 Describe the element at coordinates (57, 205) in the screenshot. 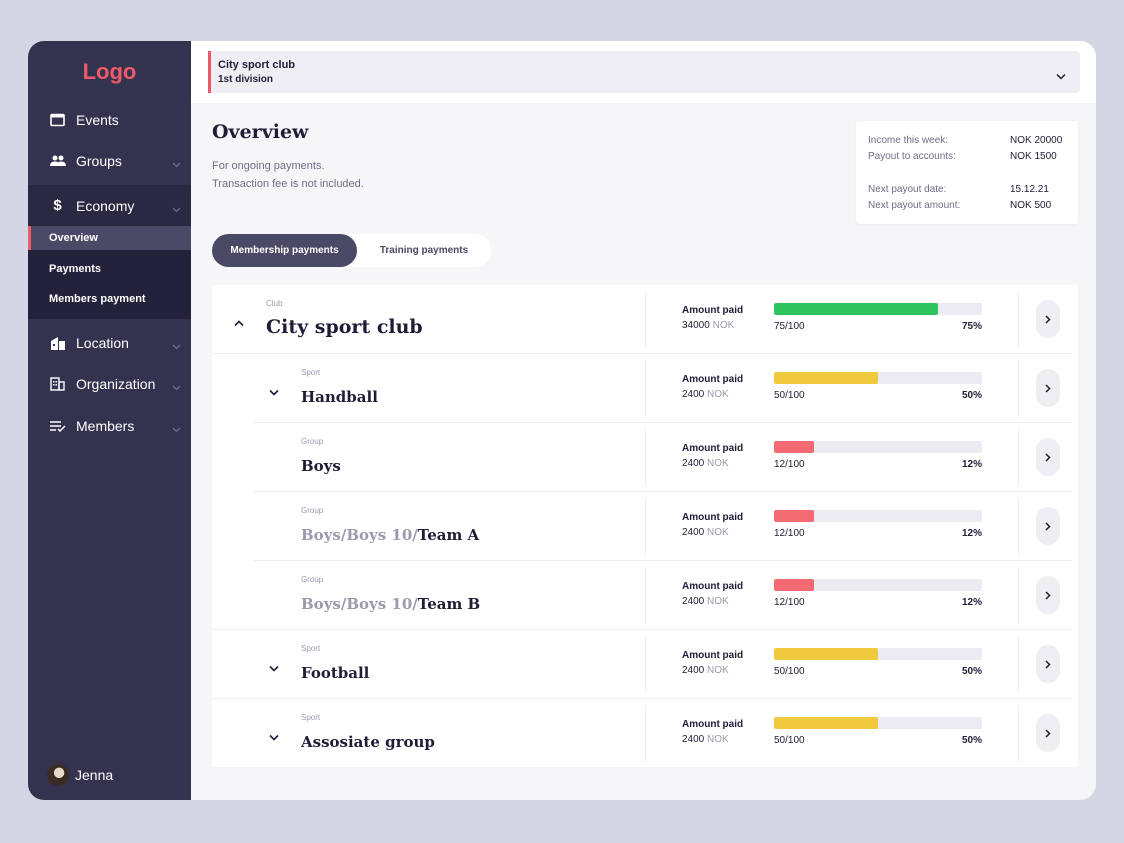

I see `dollar-icon: $` at that location.